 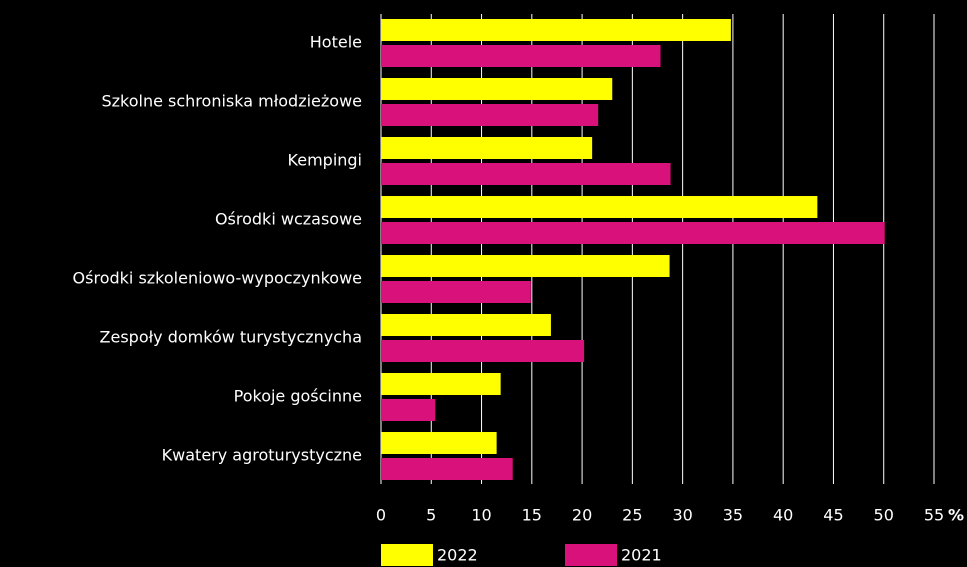 What do you see at coordinates (381, 515) in the screenshot?
I see `x-tick-label: 0` at bounding box center [381, 515].